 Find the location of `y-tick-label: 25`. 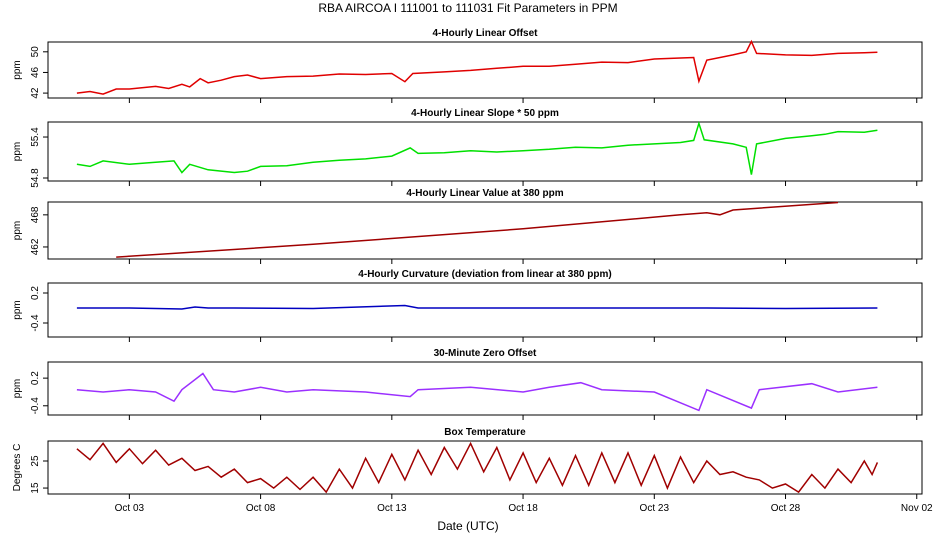

y-tick-label: 25 is located at coordinates (35, 461).